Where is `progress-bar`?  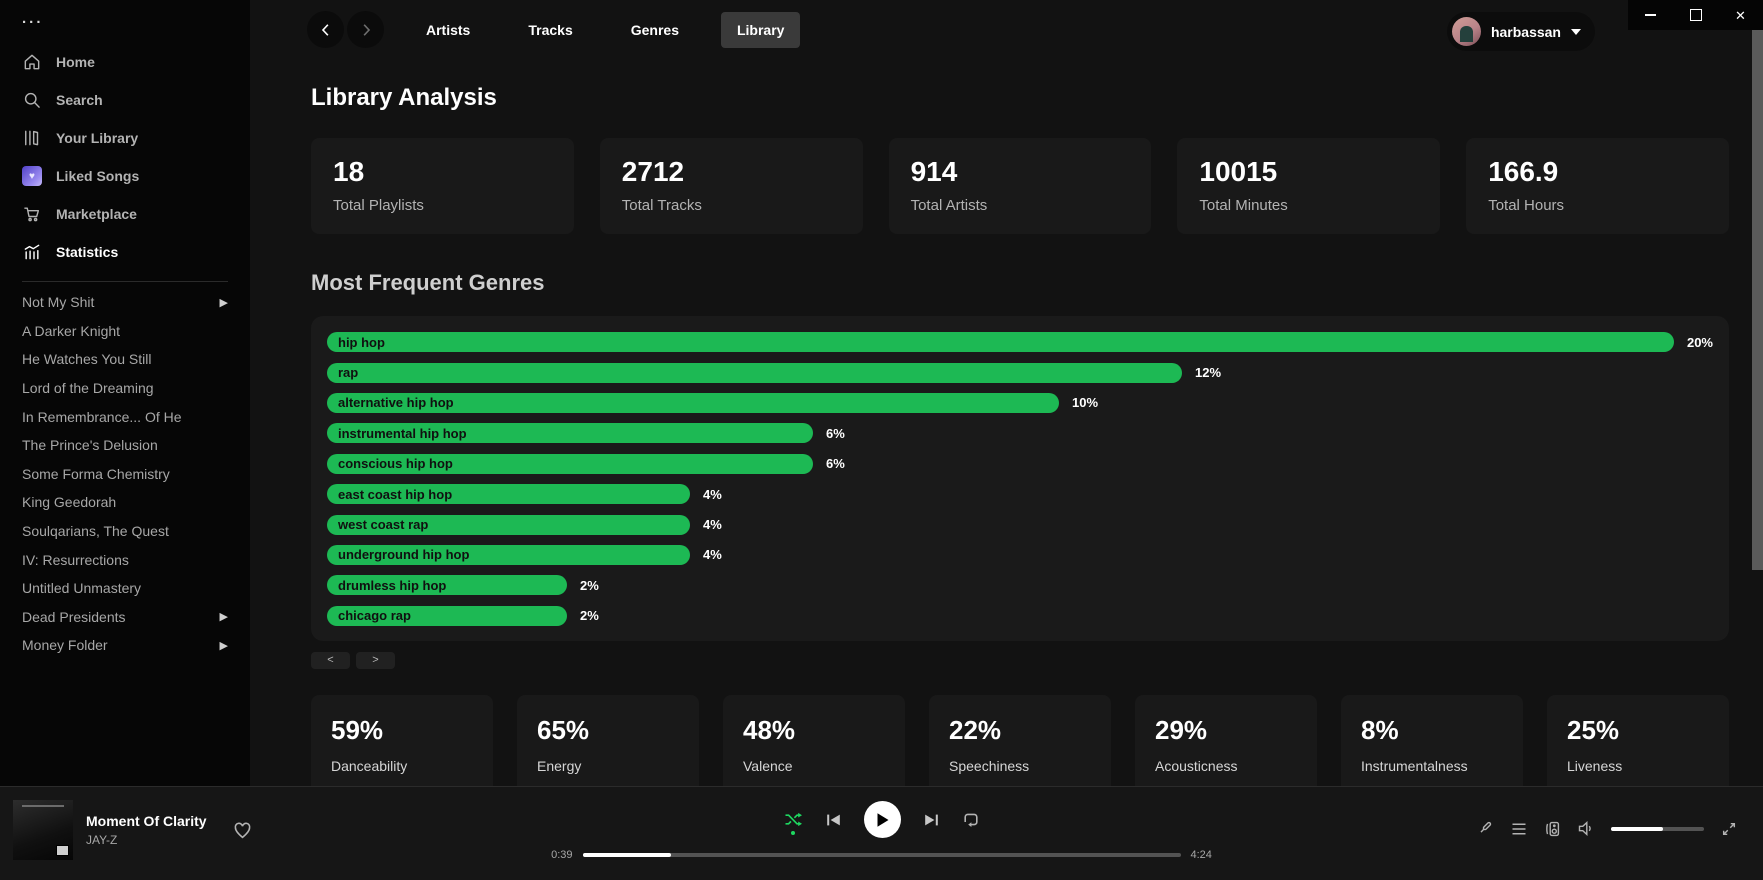 progress-bar is located at coordinates (881, 855).